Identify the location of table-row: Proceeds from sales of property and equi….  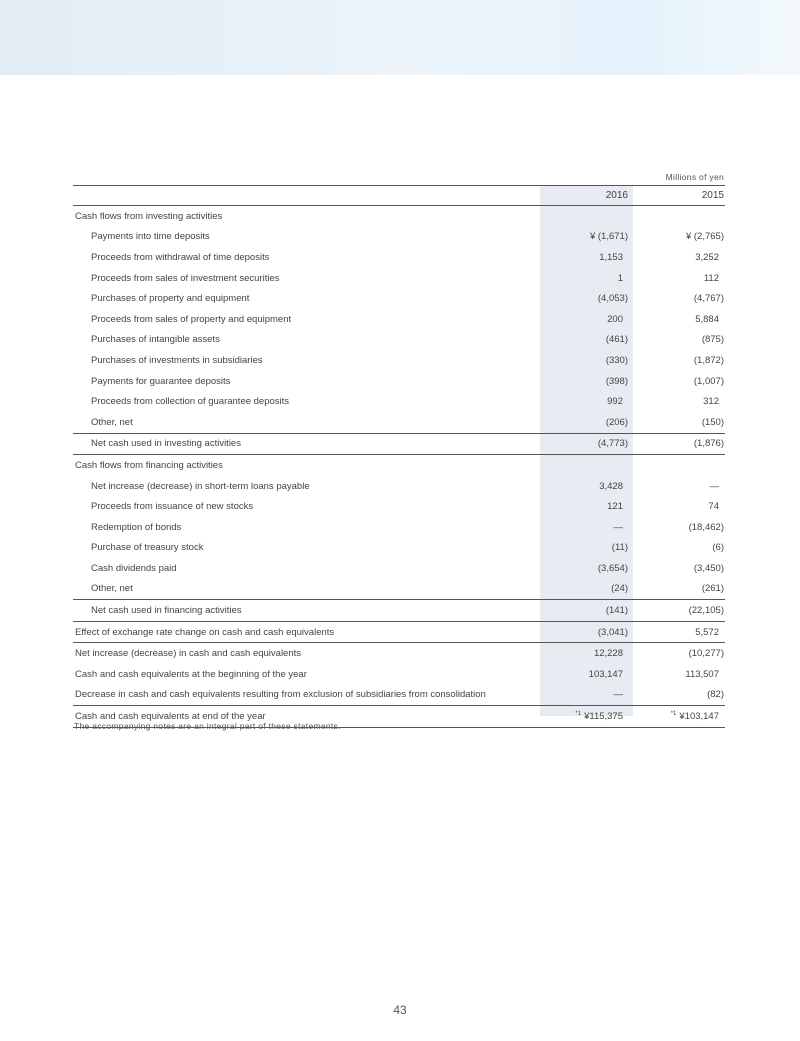
(399, 319).